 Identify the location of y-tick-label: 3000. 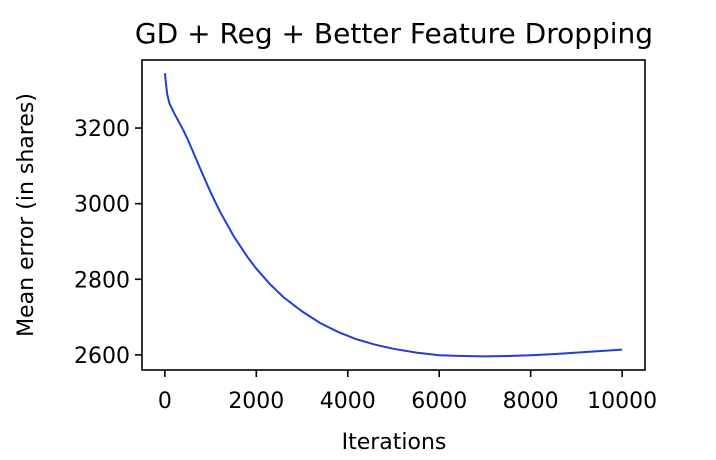
(102, 205).